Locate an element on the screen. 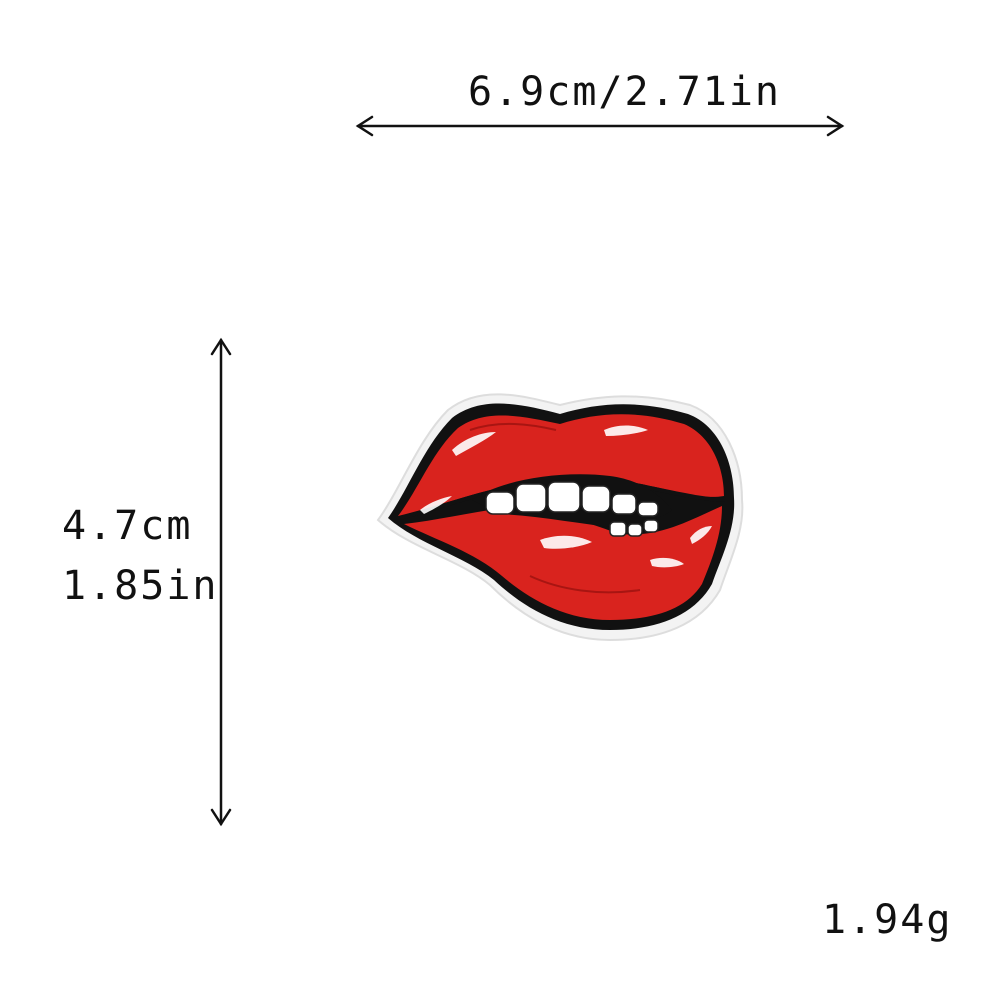  height-cm-label: 4.7cm is located at coordinates (127, 526).